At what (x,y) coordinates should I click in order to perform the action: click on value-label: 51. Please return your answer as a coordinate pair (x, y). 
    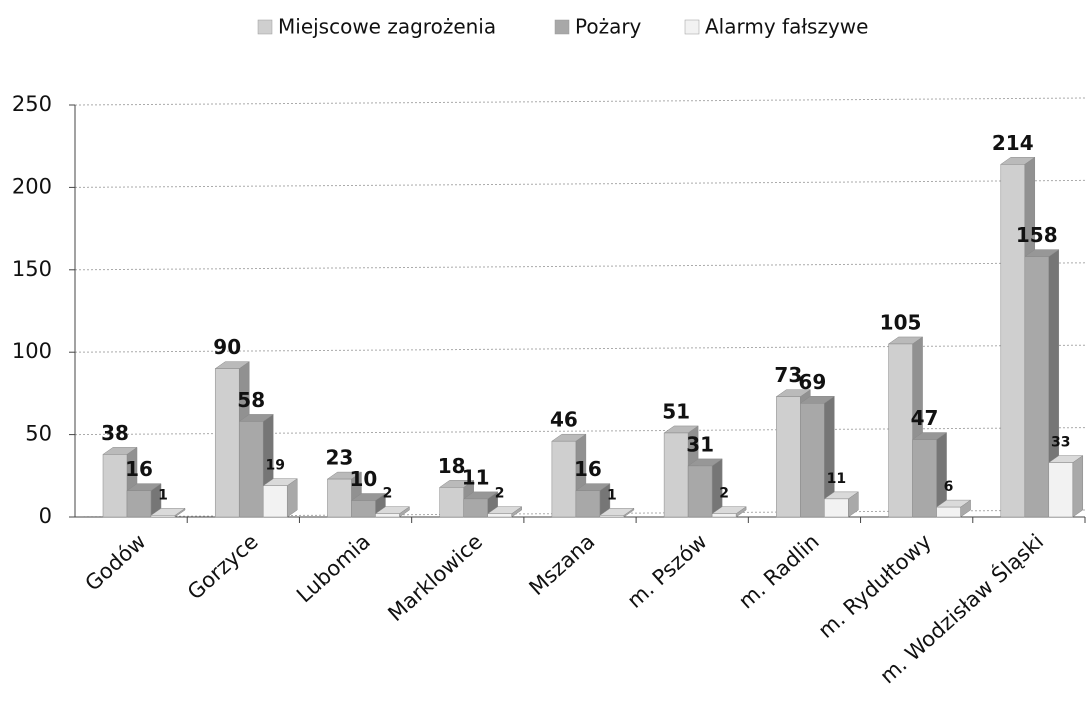
    Looking at the image, I should click on (676, 411).